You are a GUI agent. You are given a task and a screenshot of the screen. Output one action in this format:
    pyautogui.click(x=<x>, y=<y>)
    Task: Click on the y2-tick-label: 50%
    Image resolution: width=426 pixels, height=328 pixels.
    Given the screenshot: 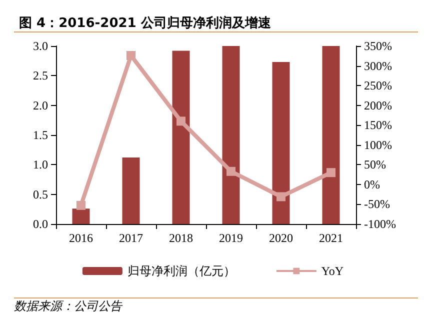 What is the action you would take?
    pyautogui.click(x=375, y=165)
    